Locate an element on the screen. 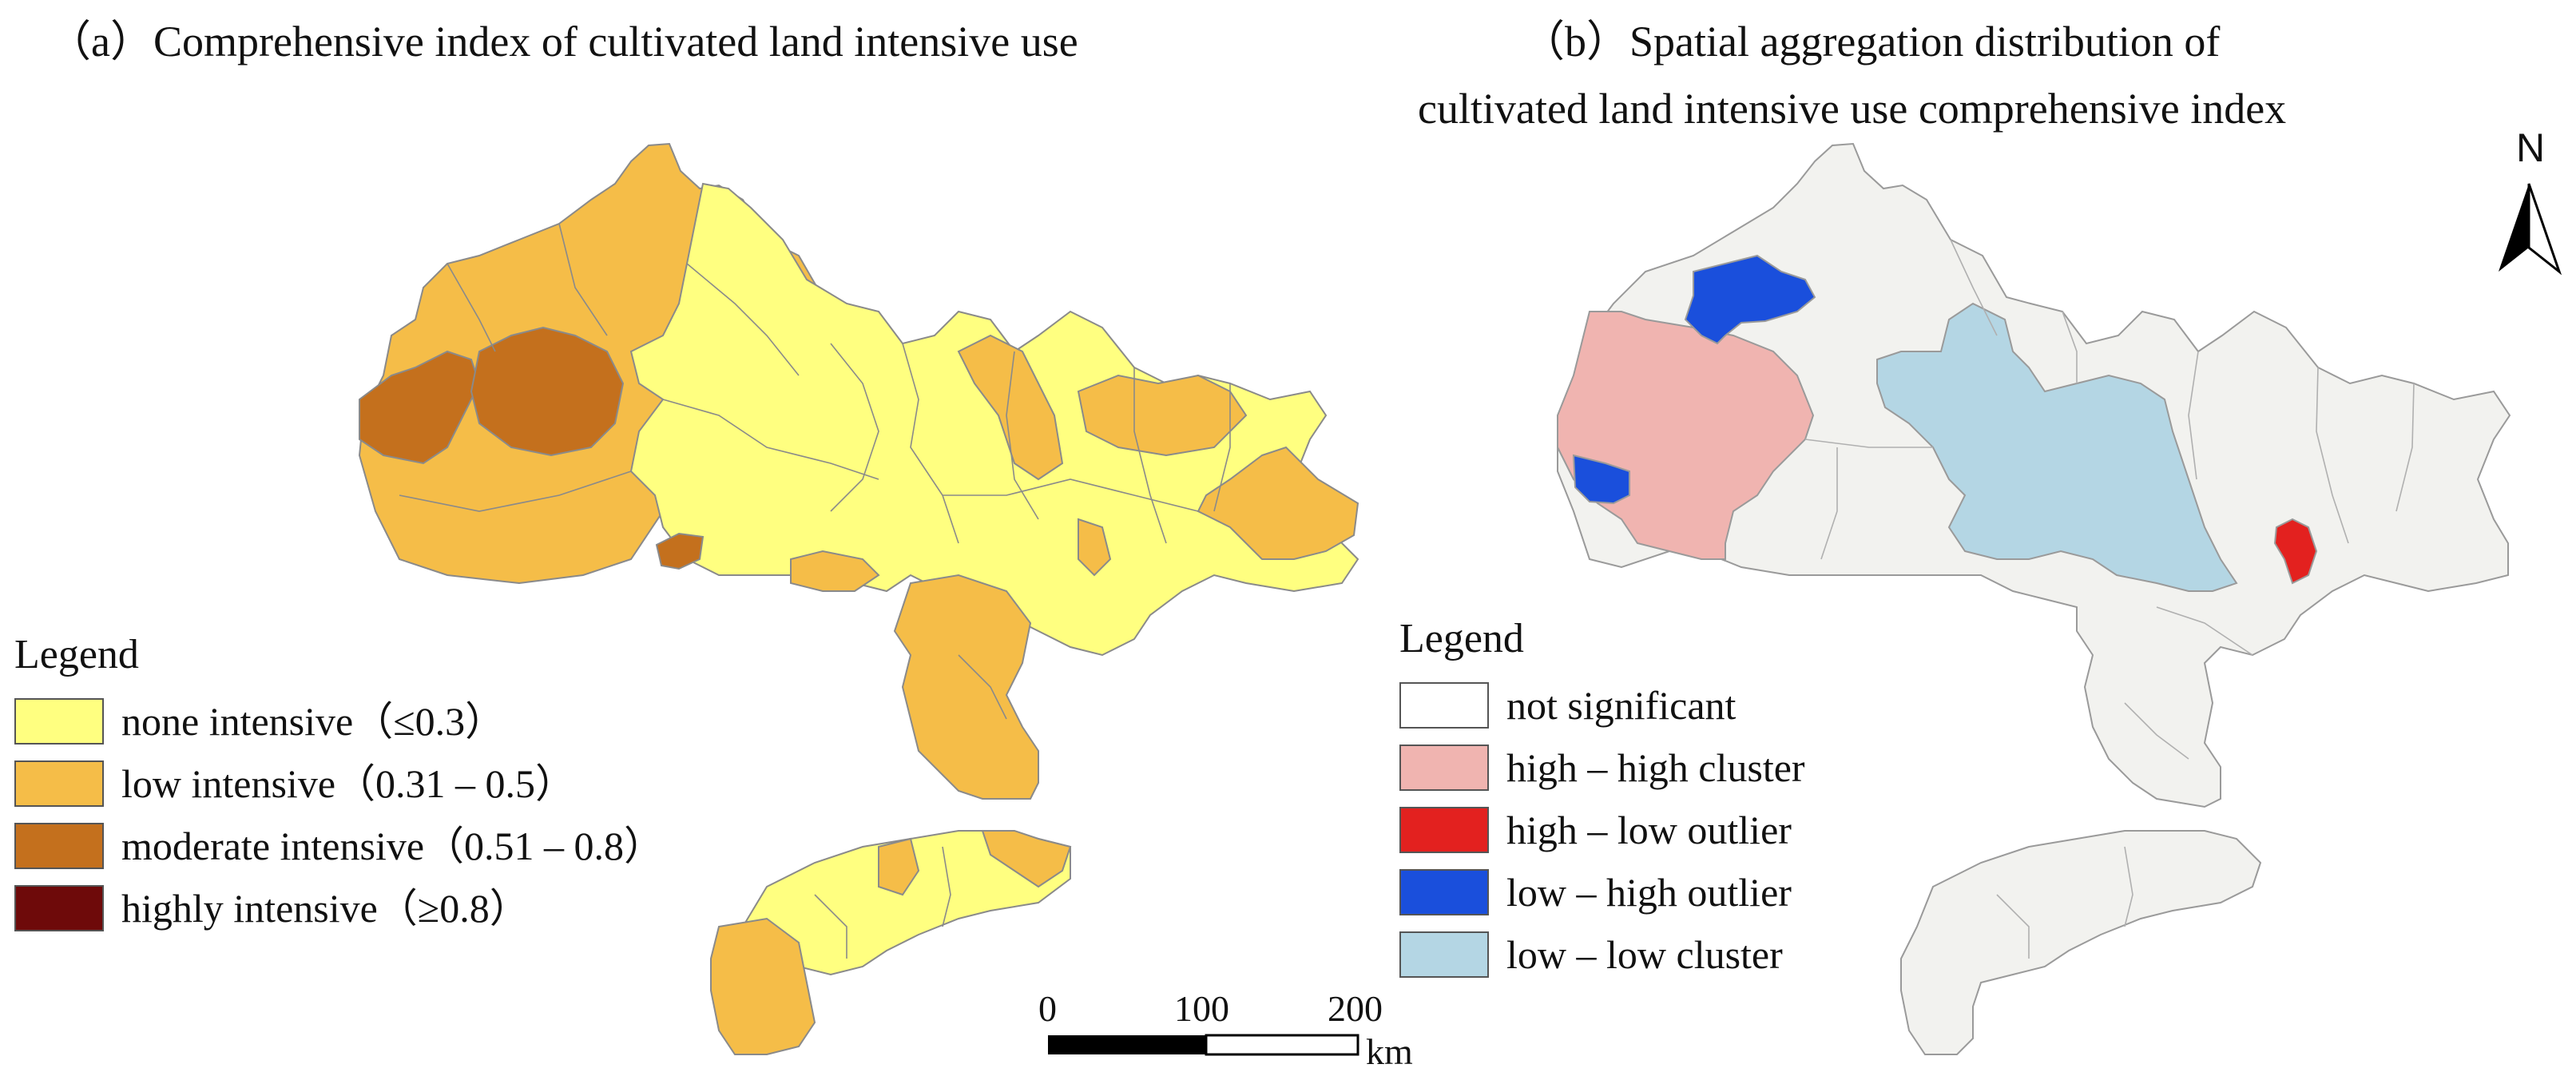 The height and width of the screenshot is (1088, 2576). legend-b-swatch-low-high is located at coordinates (1444, 892).